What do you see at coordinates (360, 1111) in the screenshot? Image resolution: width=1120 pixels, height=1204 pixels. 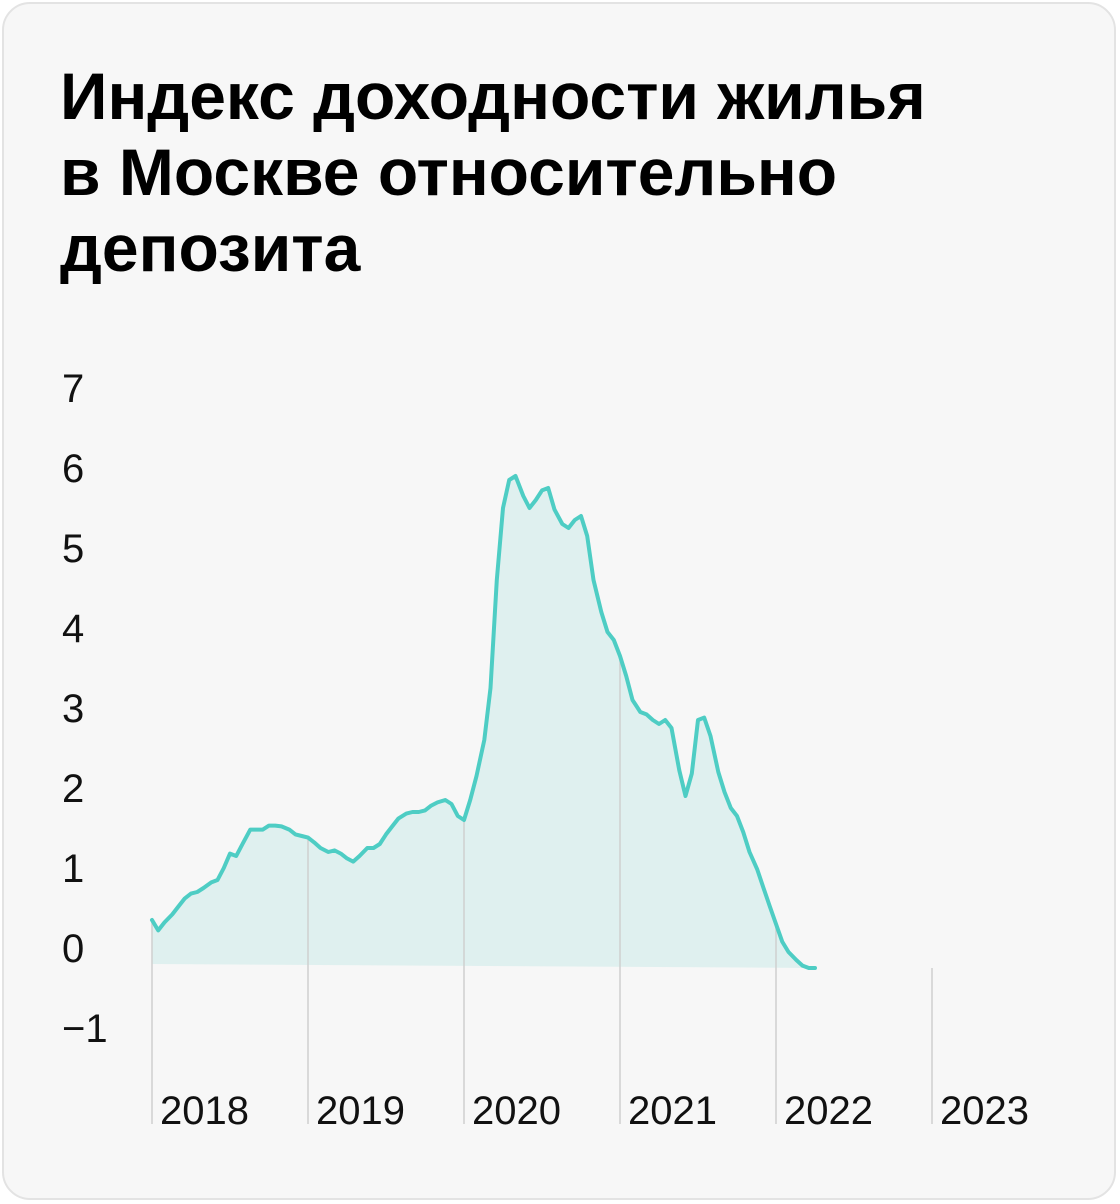 I see `x-tick-label: 2019` at bounding box center [360, 1111].